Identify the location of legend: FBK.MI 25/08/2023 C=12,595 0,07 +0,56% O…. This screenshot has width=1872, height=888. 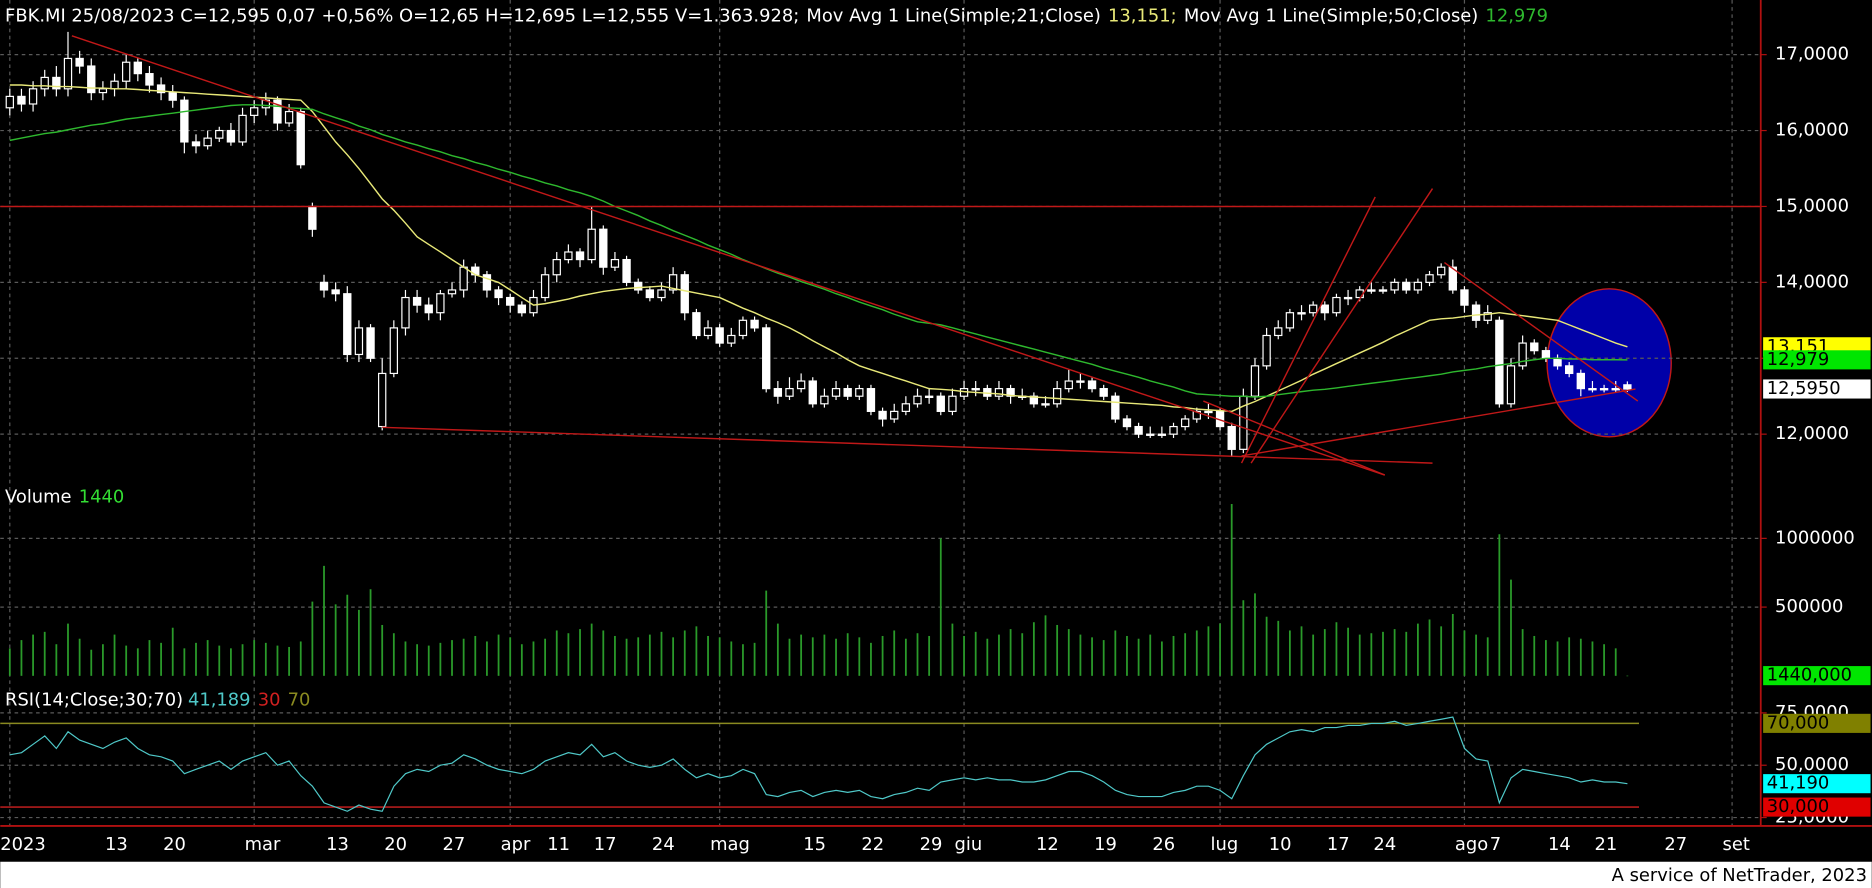
(776, 16).